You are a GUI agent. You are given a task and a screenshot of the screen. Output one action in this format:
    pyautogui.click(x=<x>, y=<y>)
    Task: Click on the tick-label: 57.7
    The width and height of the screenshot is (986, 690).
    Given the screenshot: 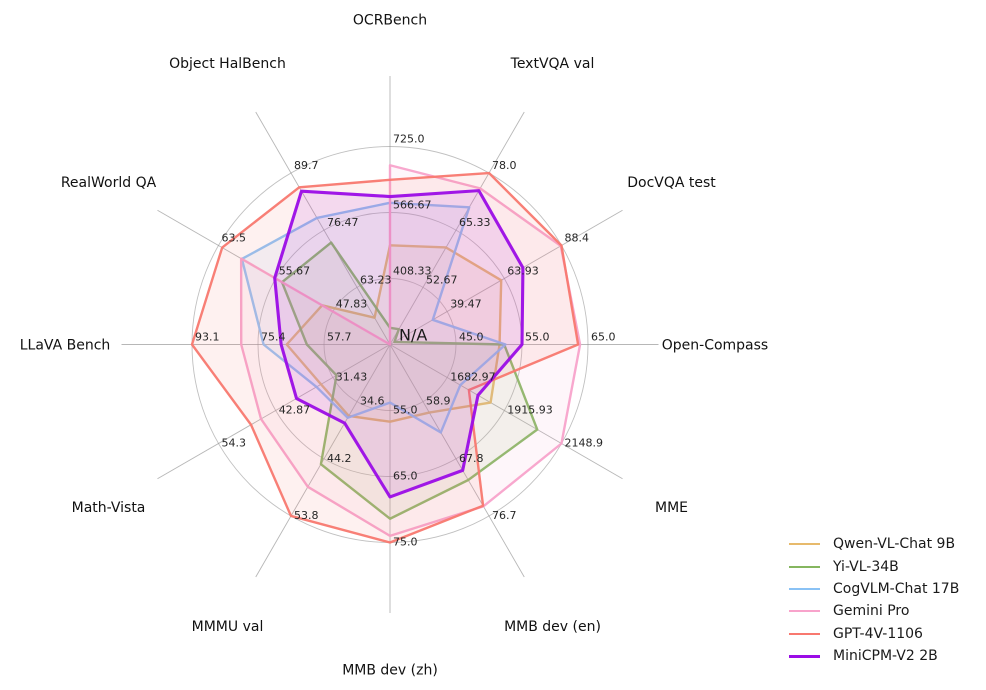 What is the action you would take?
    pyautogui.click(x=339, y=337)
    